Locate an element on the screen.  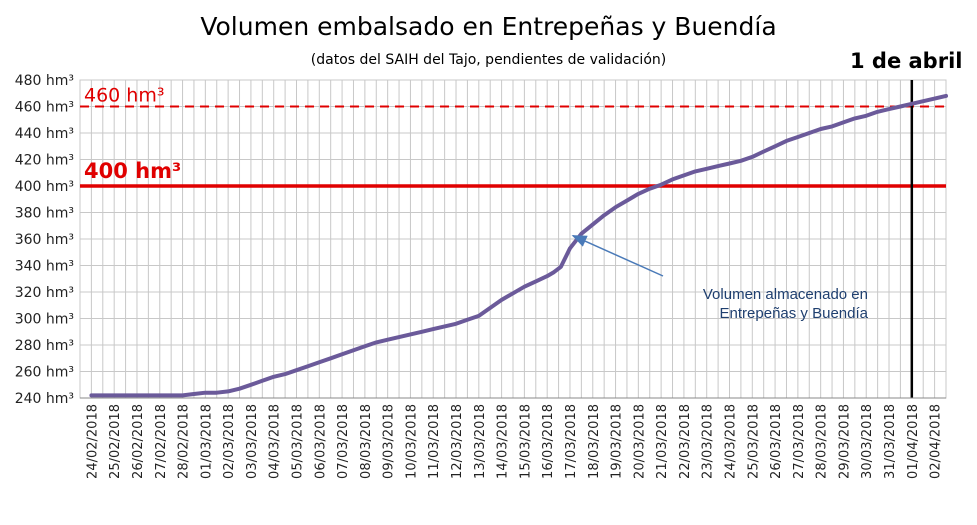
x-tick-label: 11/03/2018 is located at coordinates (434, 441).